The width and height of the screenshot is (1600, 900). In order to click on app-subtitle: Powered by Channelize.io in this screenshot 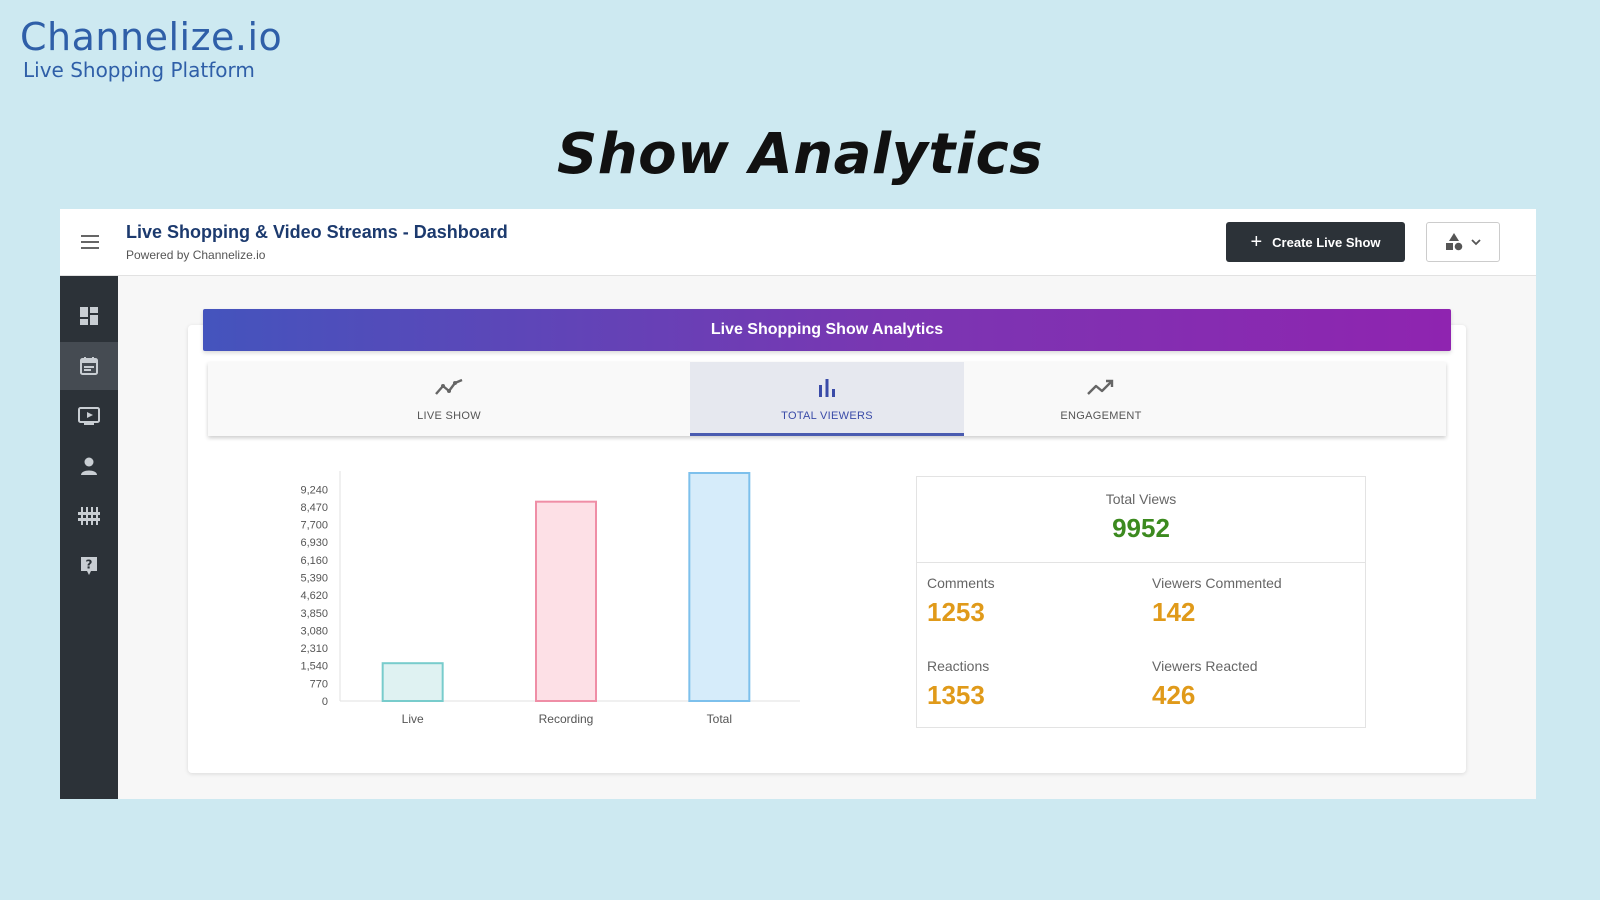, I will do `click(196, 255)`.